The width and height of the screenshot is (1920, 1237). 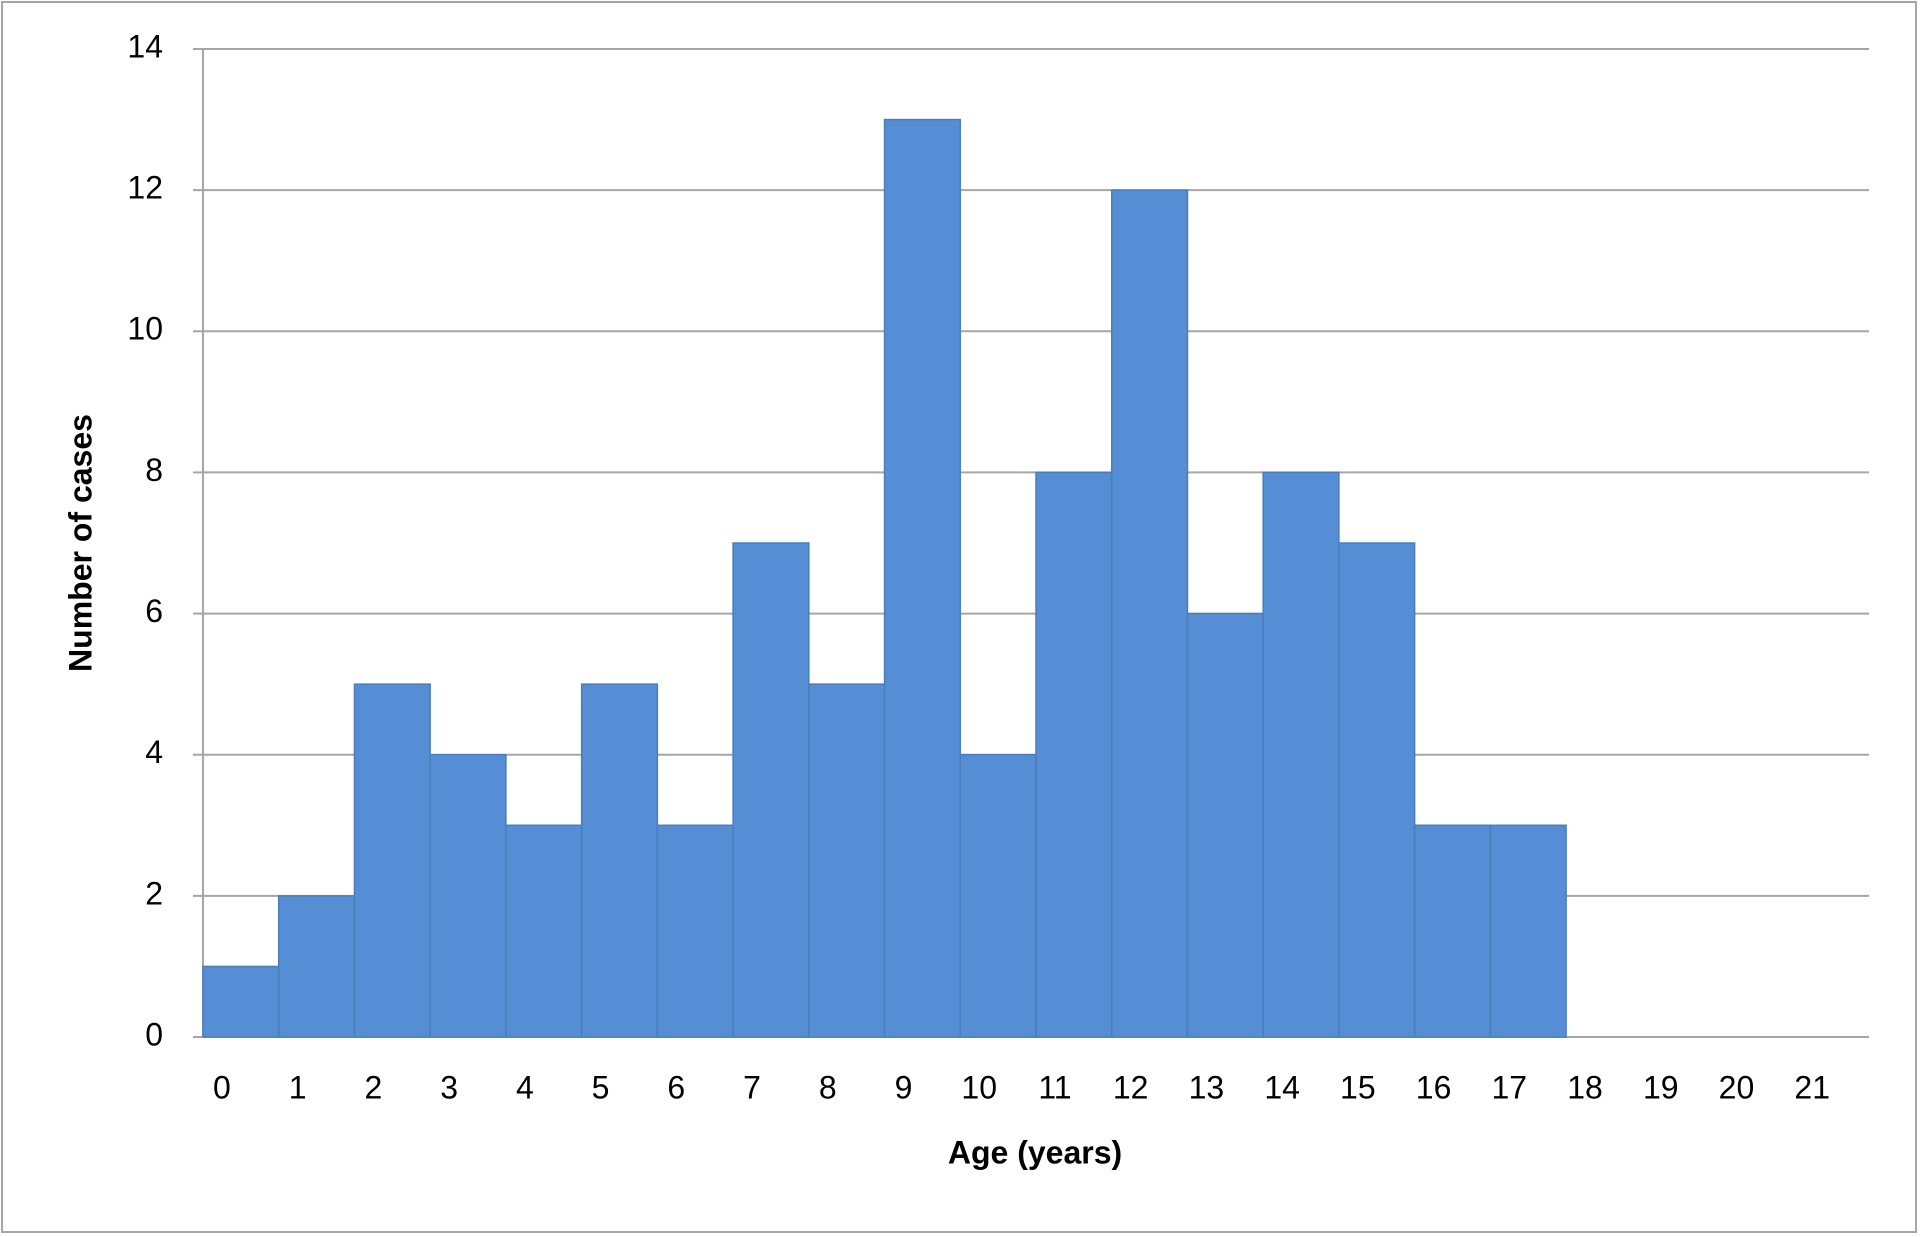 I want to click on x-tick-label: 3, so click(x=449, y=1087).